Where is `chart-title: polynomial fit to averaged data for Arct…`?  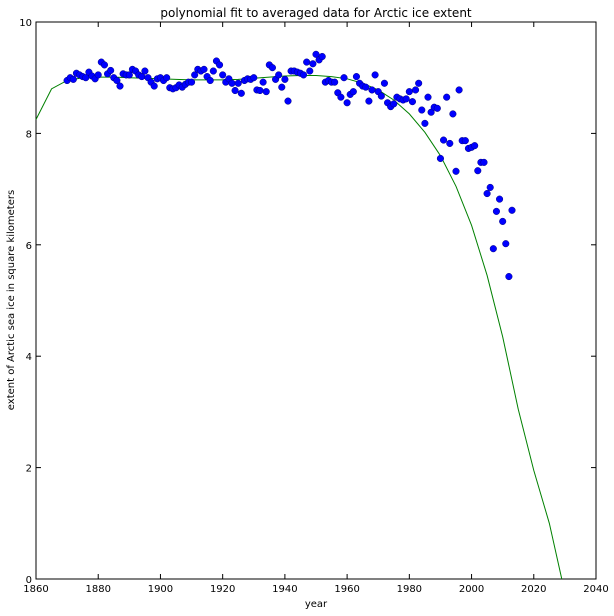
chart-title: polynomial fit to averaged data for Arct… is located at coordinates (316, 13).